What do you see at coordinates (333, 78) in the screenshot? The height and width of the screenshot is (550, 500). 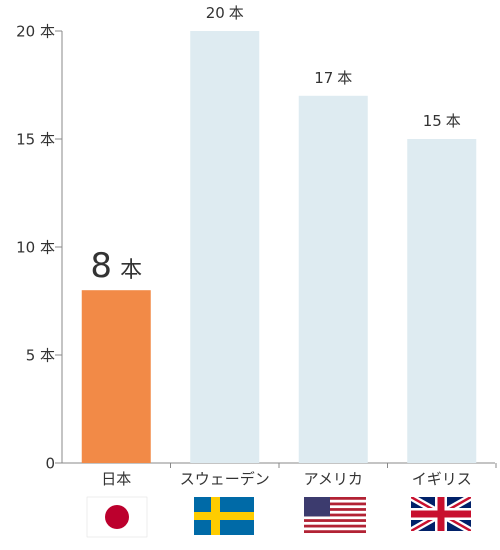 I see `data-label: 17 本` at bounding box center [333, 78].